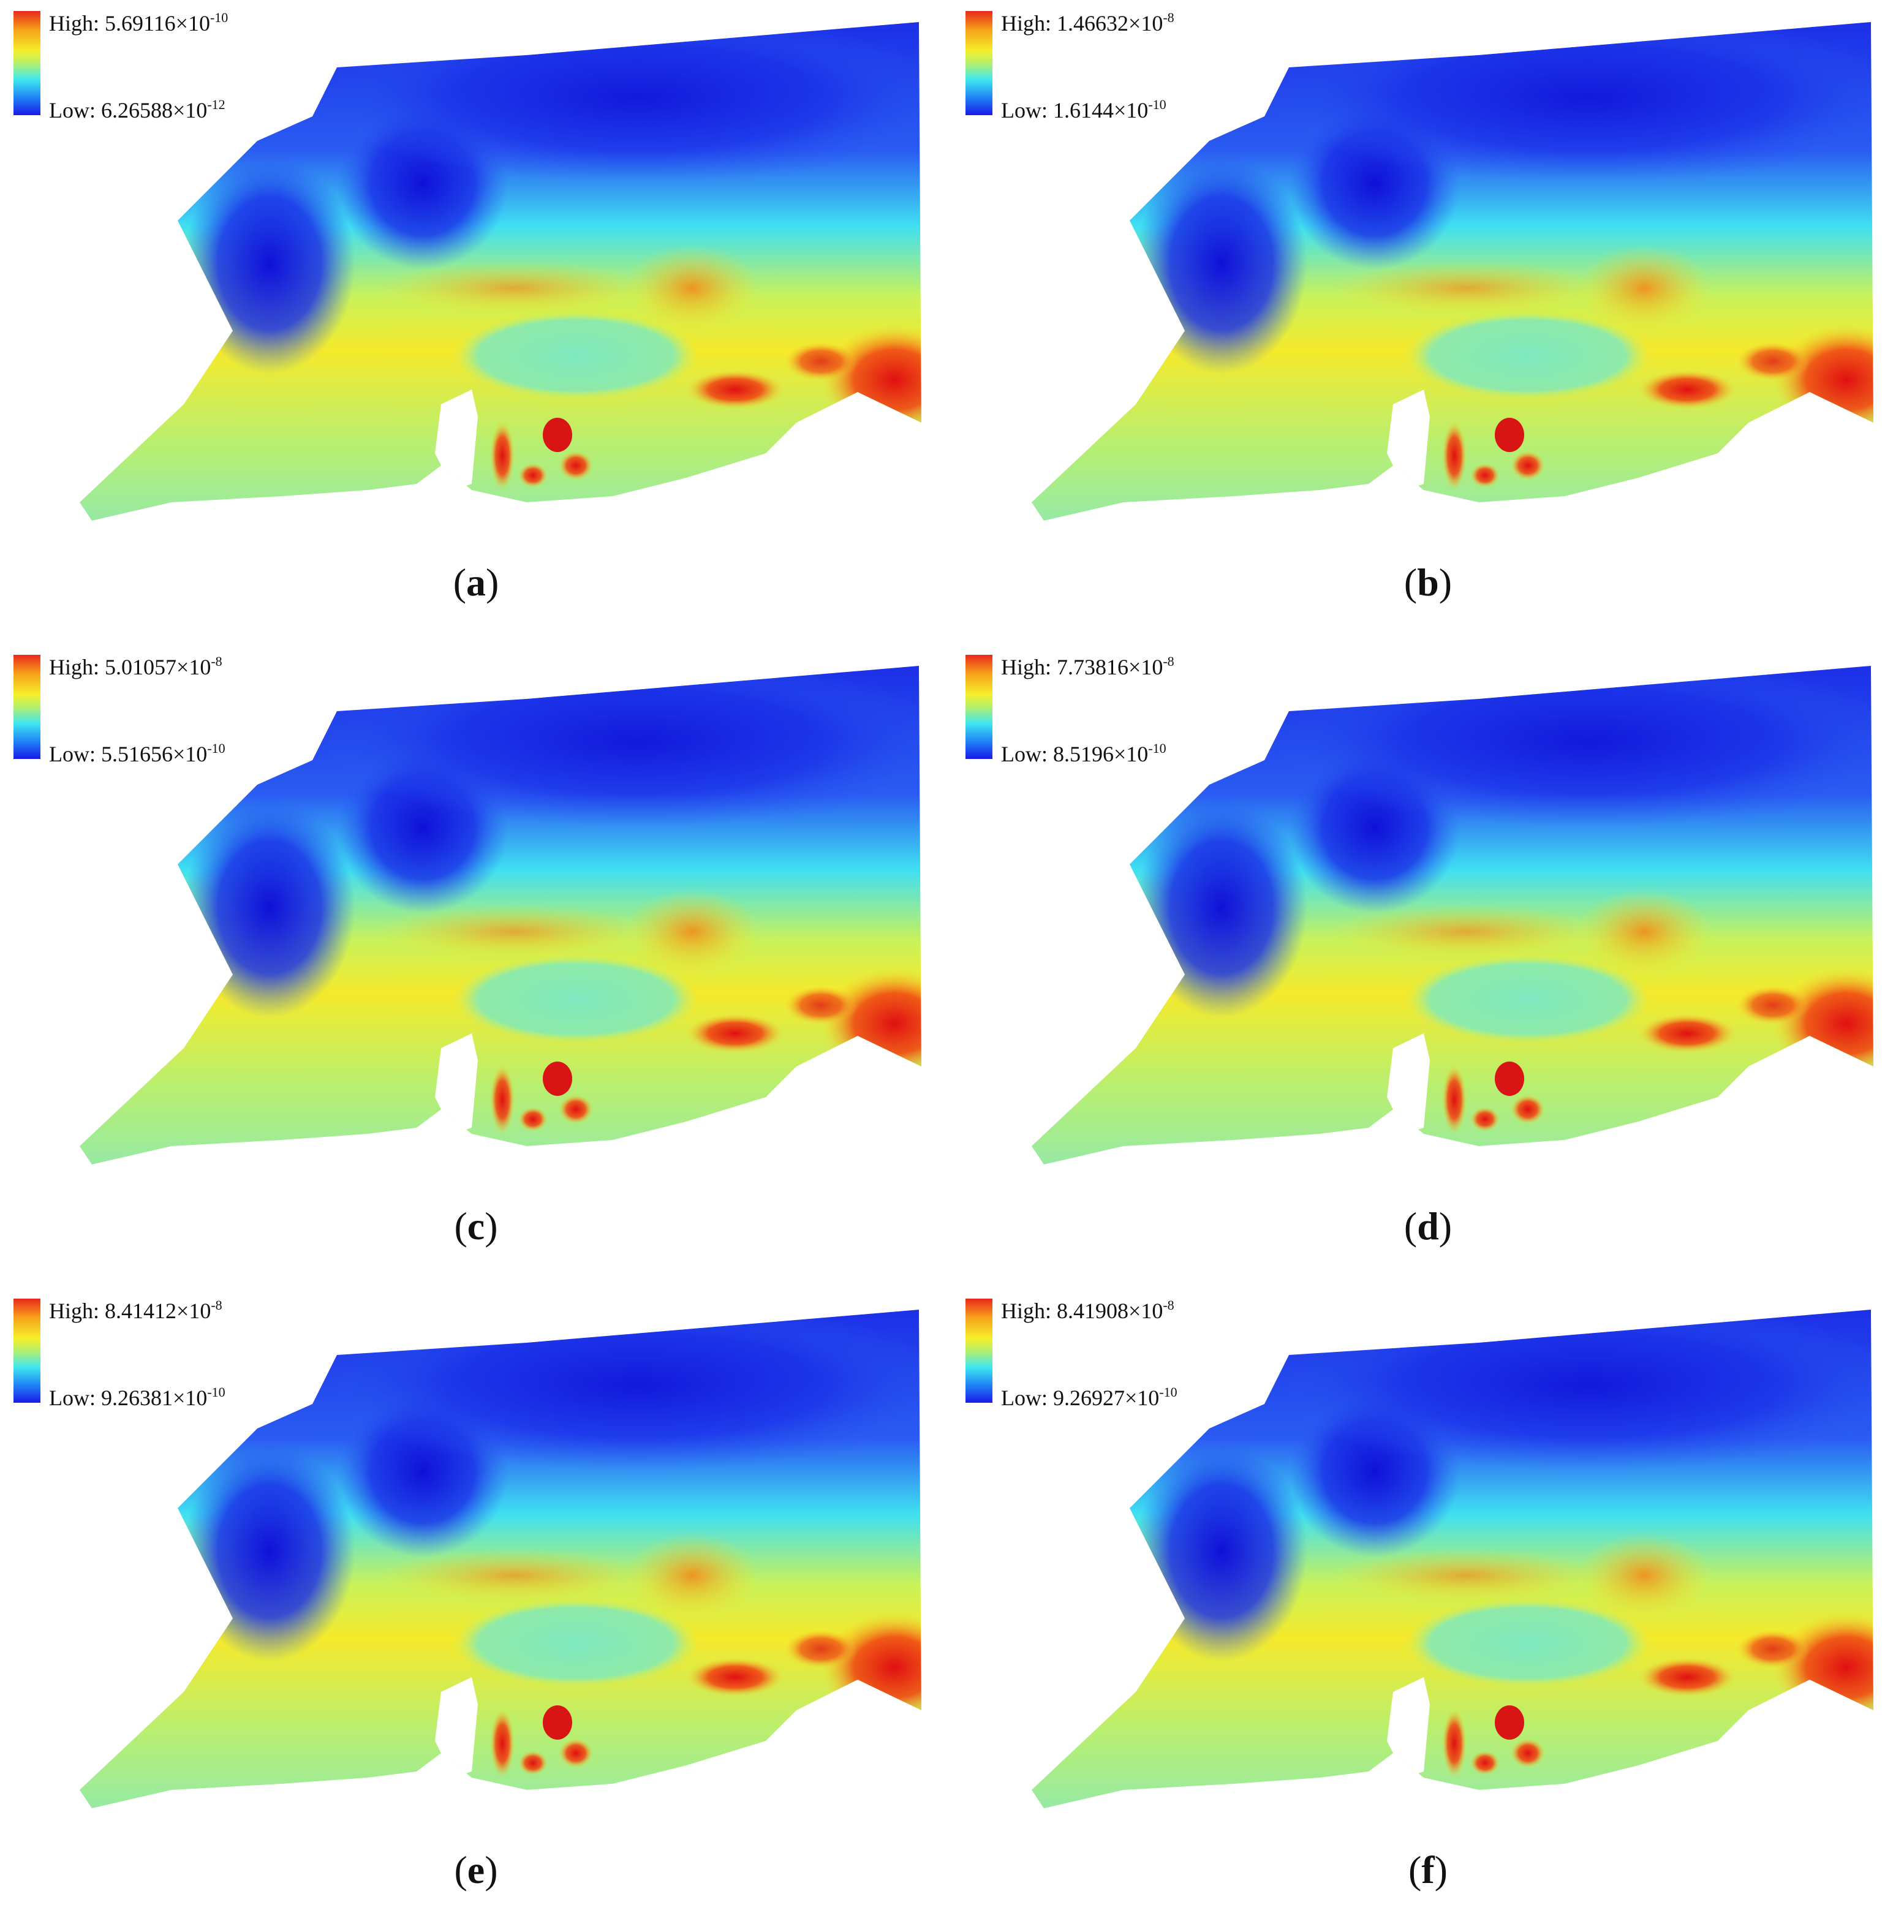  I want to click on caption-f: (f), so click(1428, 1870).